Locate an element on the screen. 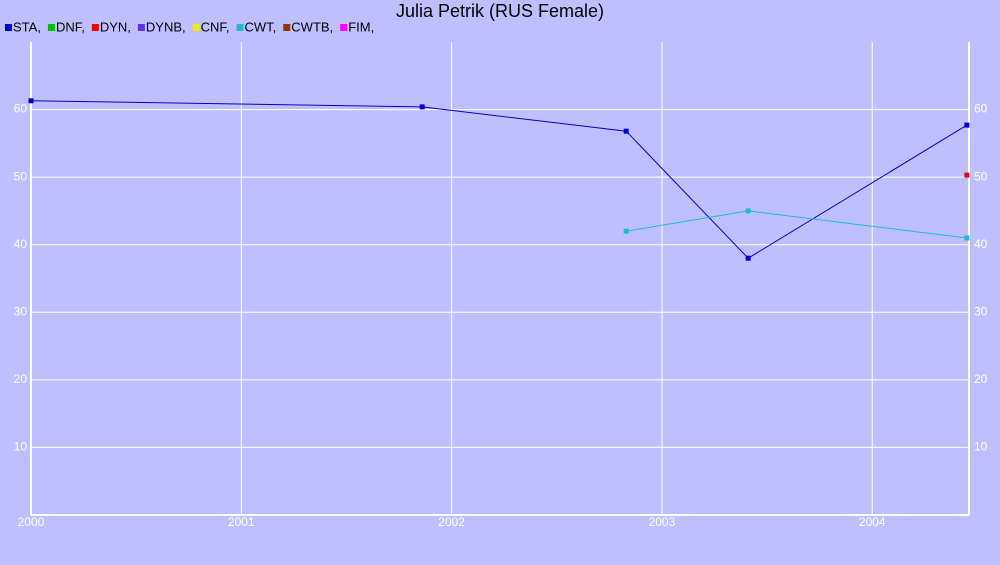 The image size is (1000, 565). legend-label: DYN, is located at coordinates (115, 26).